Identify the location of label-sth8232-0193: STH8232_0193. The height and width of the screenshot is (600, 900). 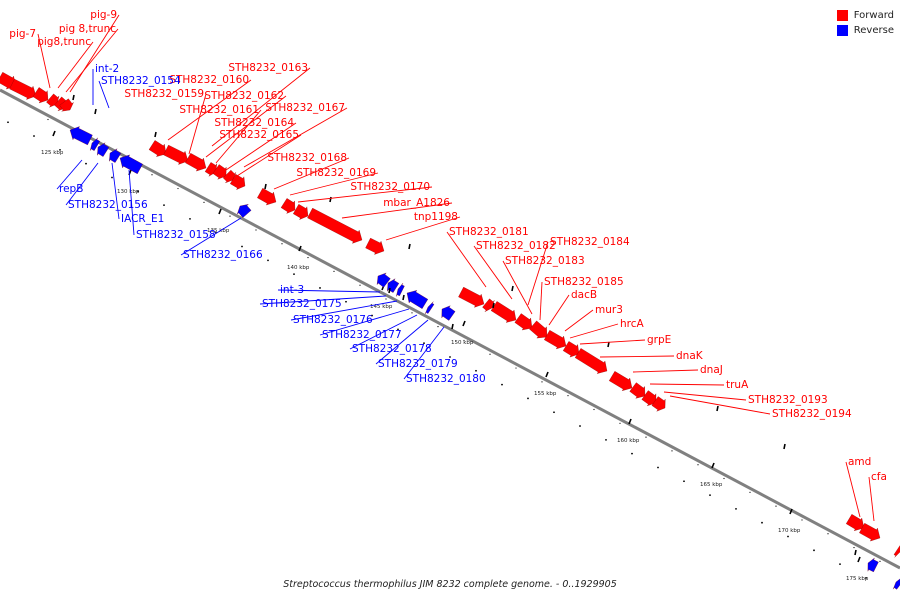
(788, 400).